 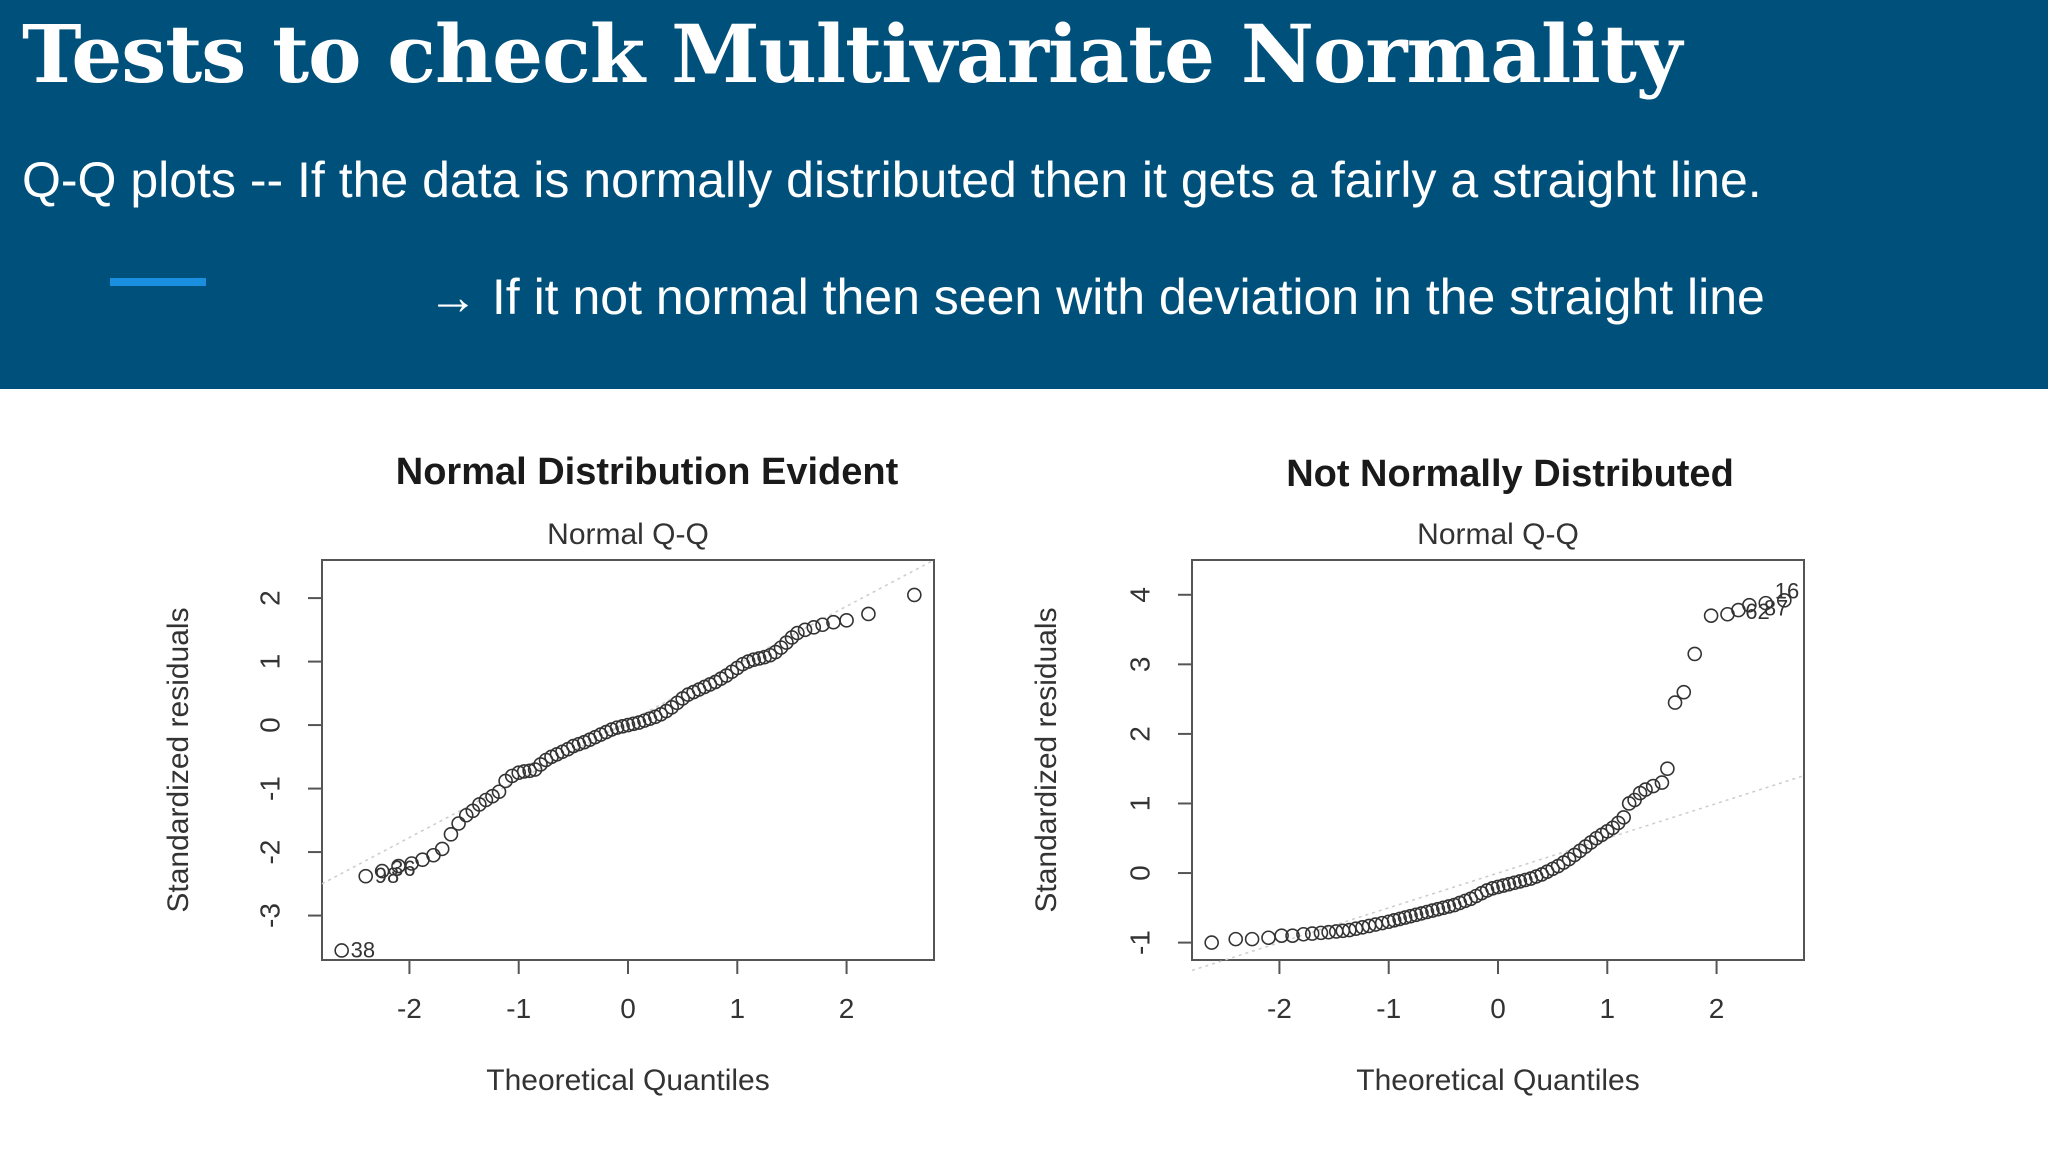 I want to click on y-tick-label: -3, so click(x=270, y=915).